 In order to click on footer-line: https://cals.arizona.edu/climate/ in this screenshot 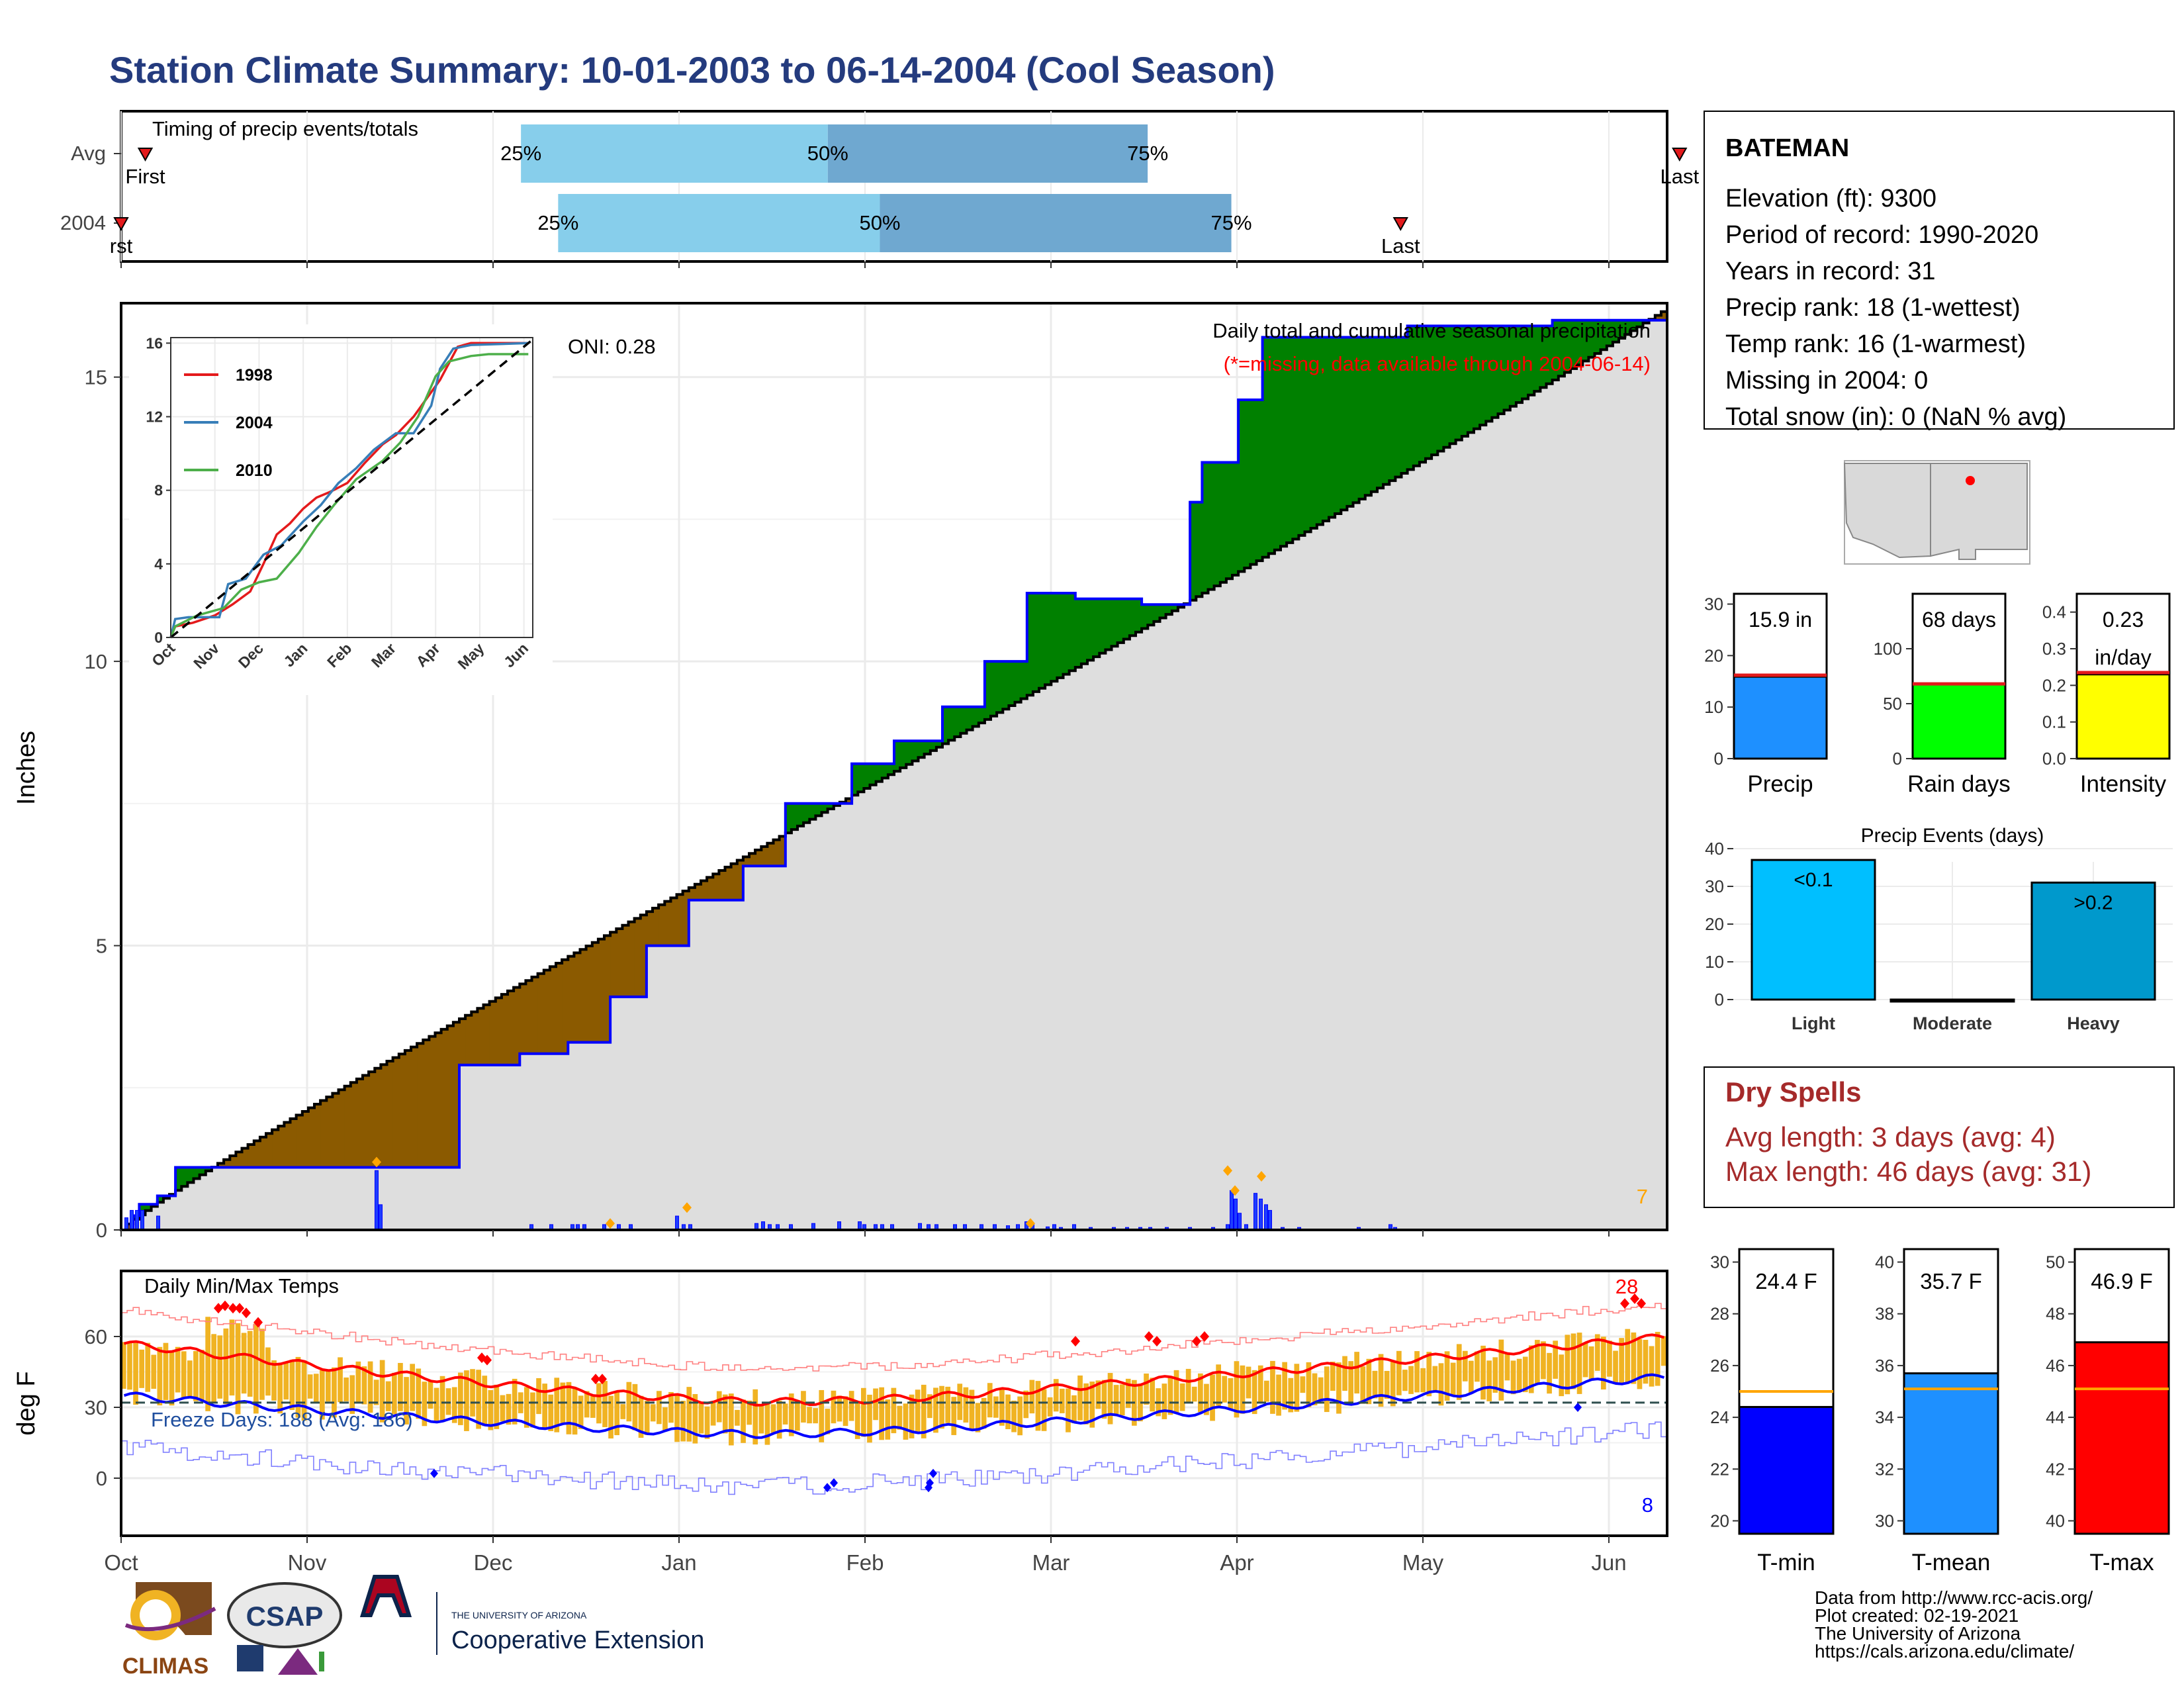, I will do `click(1945, 1651)`.